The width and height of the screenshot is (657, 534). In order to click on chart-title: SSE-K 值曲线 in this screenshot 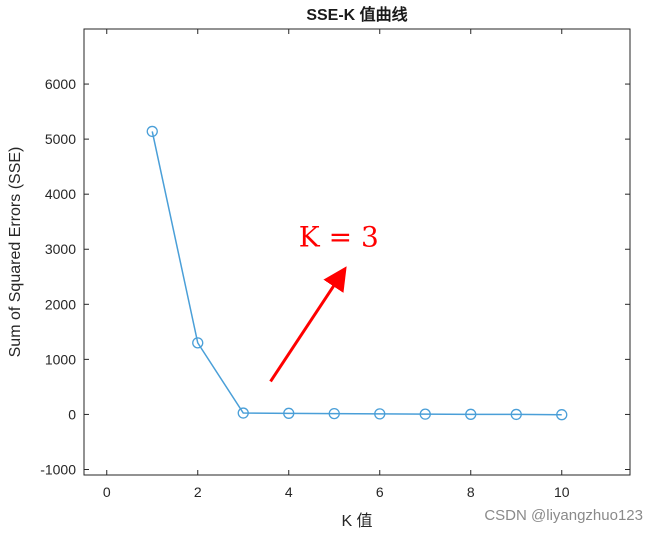, I will do `click(356, 14)`.